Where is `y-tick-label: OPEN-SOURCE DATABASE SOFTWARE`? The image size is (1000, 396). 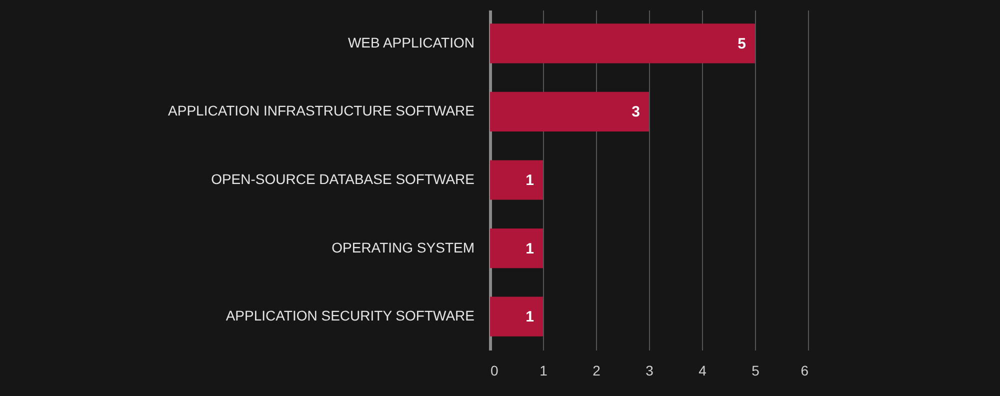 y-tick-label: OPEN-SOURCE DATABASE SOFTWARE is located at coordinates (342, 179).